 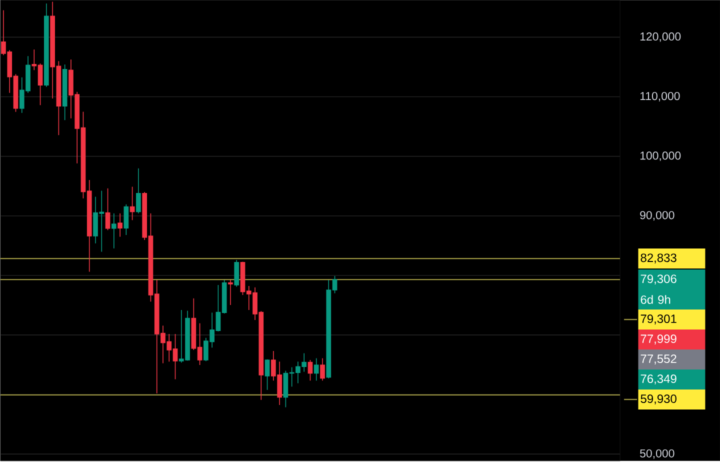 I want to click on y-tick-label: 110,000, so click(x=660, y=97).